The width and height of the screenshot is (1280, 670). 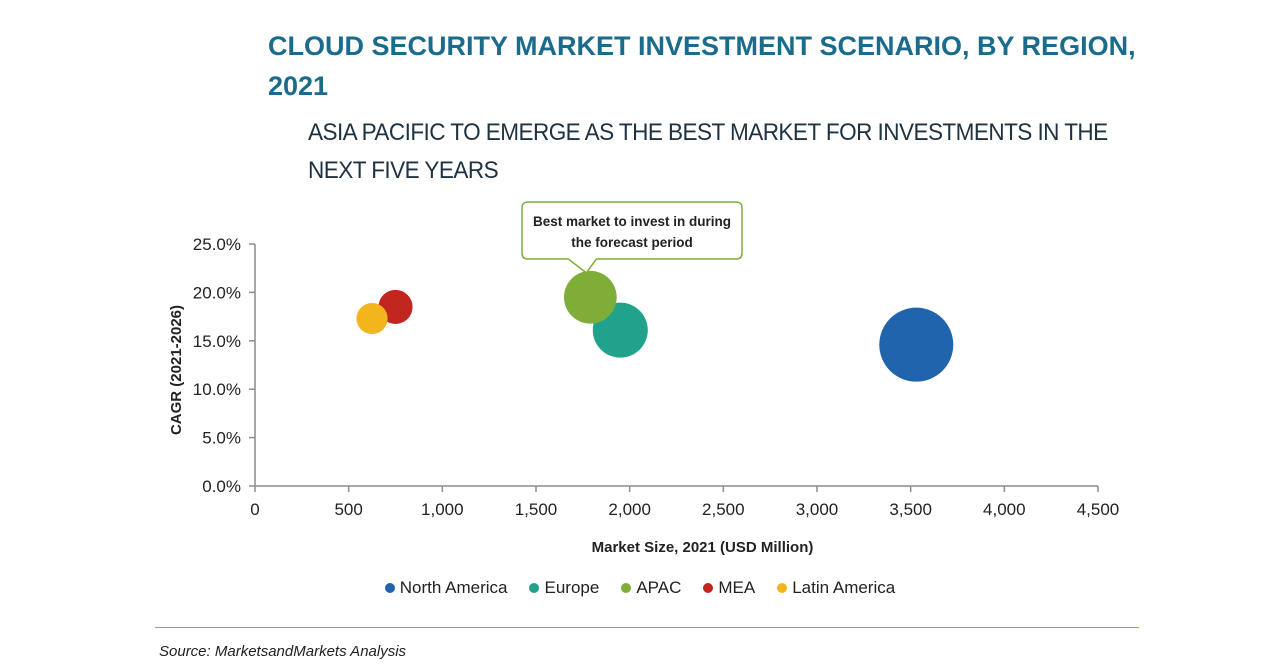 What do you see at coordinates (217, 244) in the screenshot?
I see `y-tick-label: 25.0%` at bounding box center [217, 244].